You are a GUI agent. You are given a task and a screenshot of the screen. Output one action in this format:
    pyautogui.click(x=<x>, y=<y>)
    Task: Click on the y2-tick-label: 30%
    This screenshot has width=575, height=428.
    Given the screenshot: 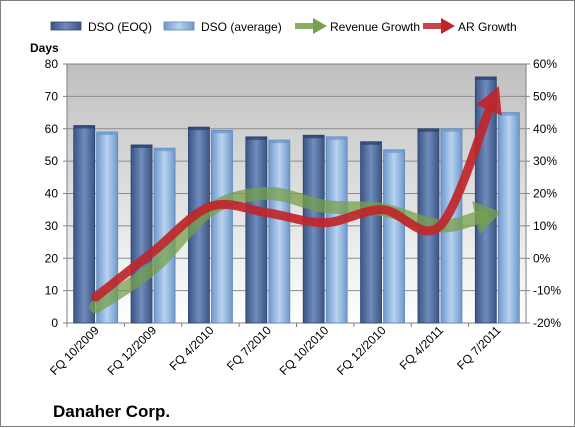 What is the action you would take?
    pyautogui.click(x=545, y=161)
    